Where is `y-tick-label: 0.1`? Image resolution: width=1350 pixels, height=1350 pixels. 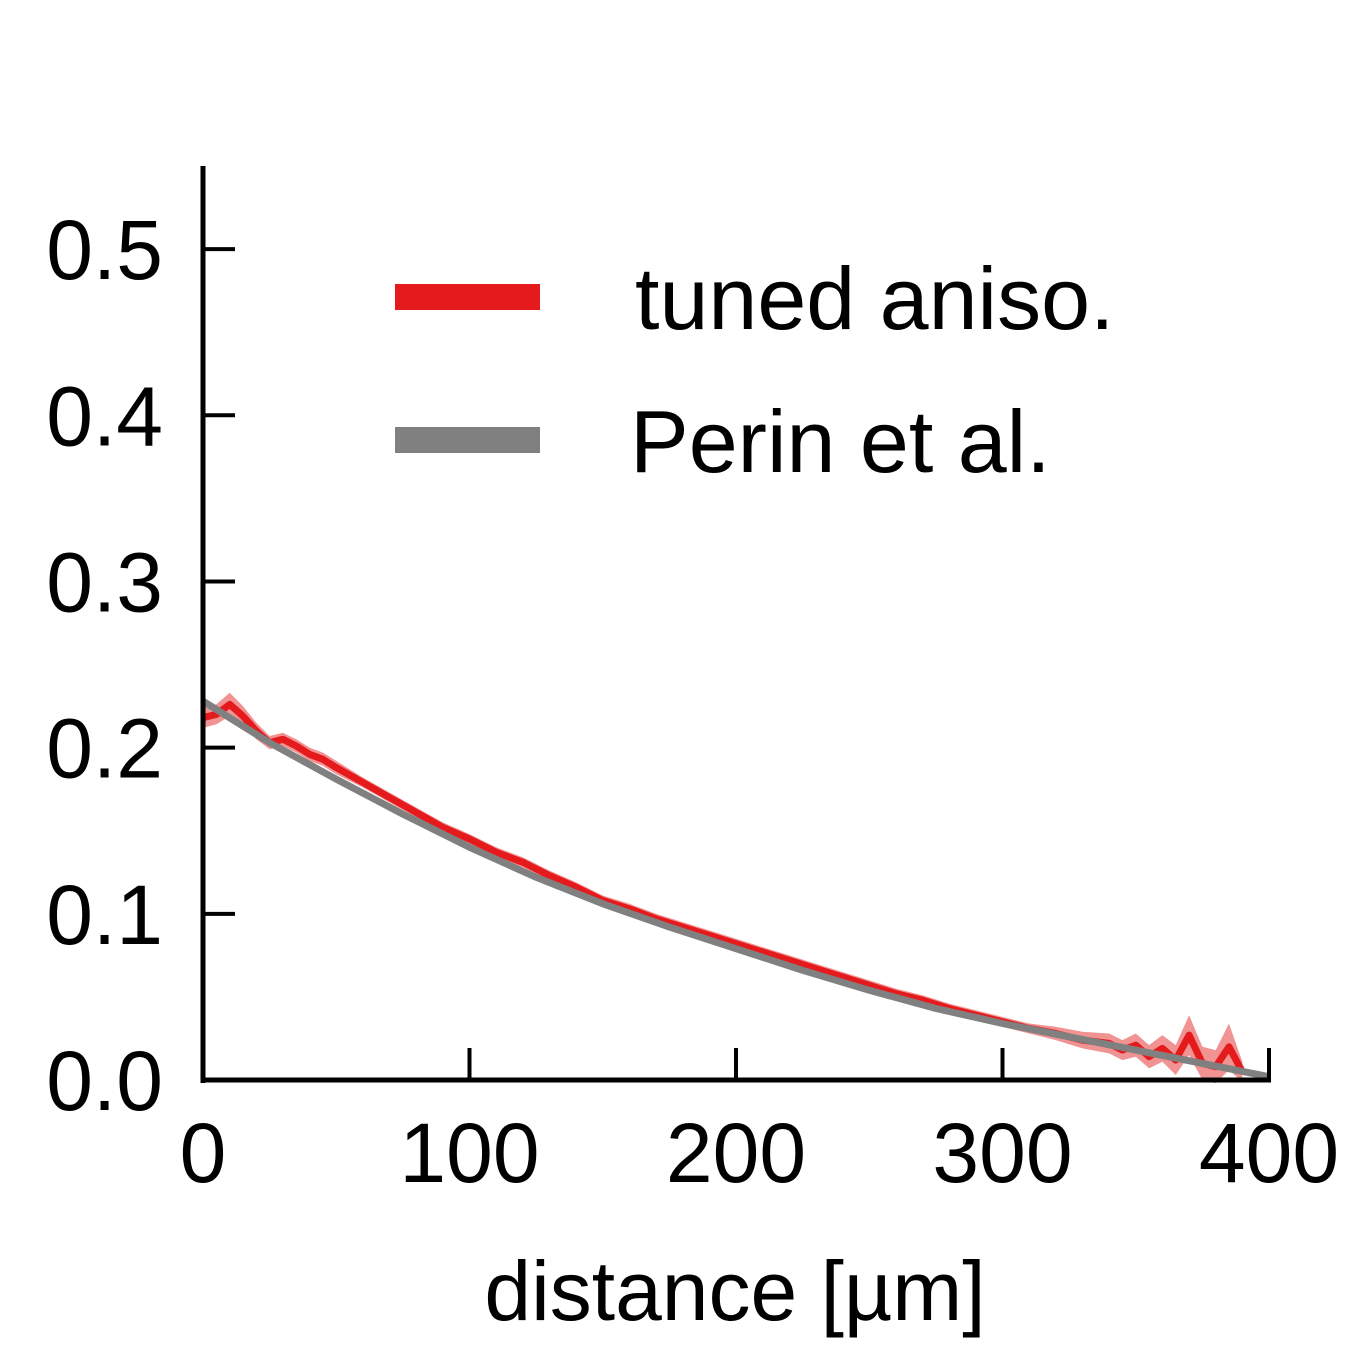 y-tick-label: 0.1 is located at coordinates (104, 915).